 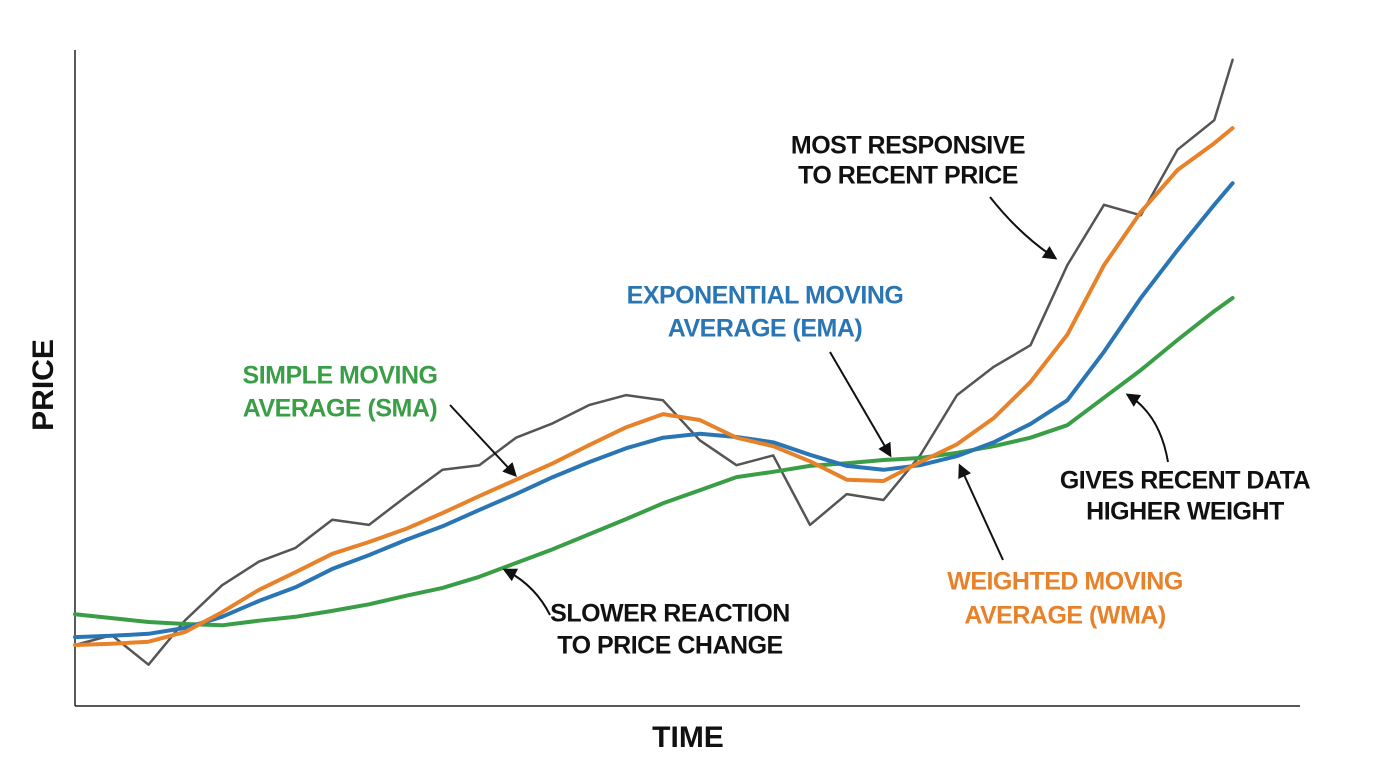 I want to click on annotation-text: EXPONENTIAL MOVING, so click(x=765, y=296).